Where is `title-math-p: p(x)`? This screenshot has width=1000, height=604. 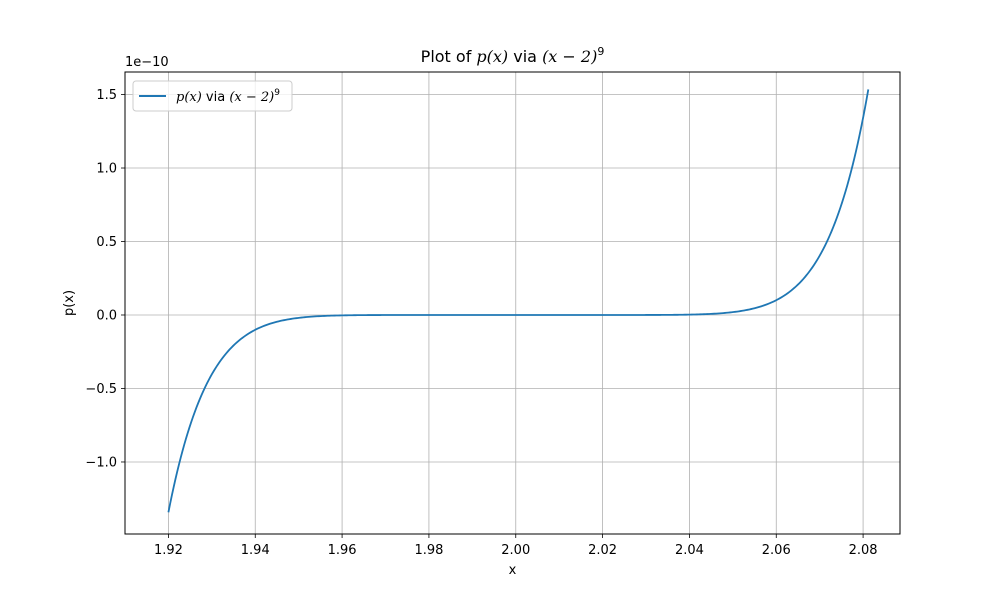
title-math-p: p(x) is located at coordinates (492, 56).